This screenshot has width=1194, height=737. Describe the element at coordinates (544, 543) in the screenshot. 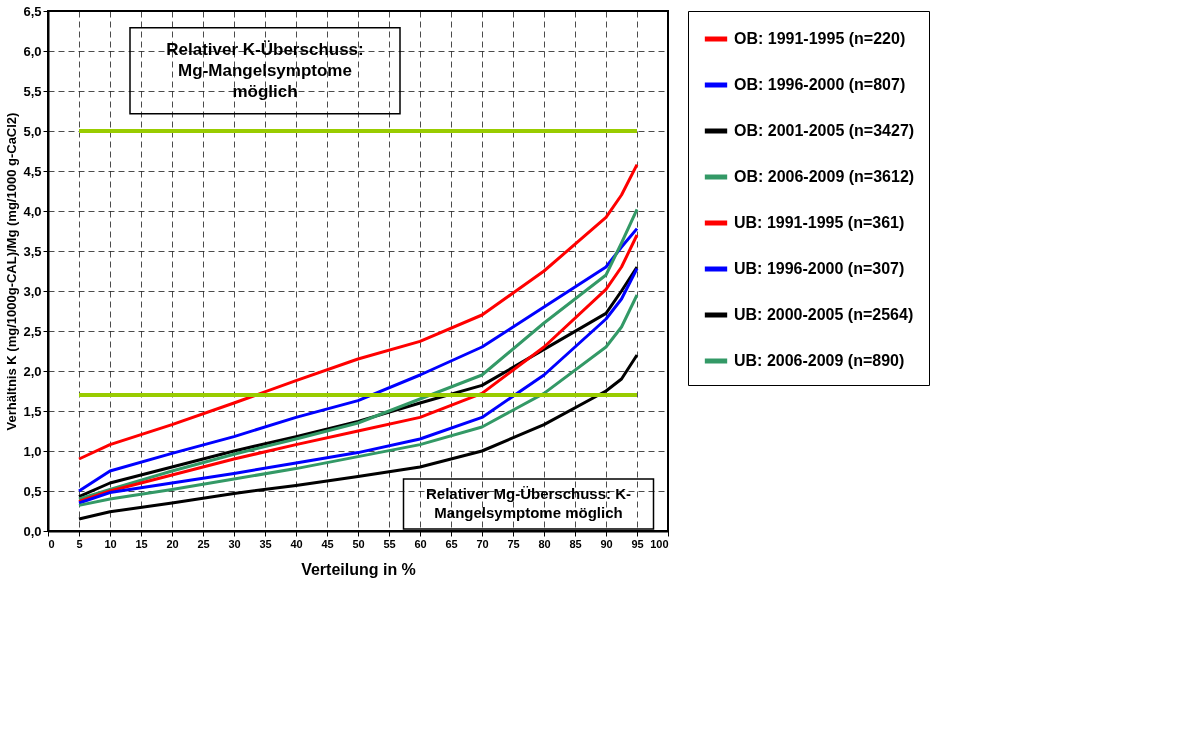

I see `x-tick-label: 80` at that location.